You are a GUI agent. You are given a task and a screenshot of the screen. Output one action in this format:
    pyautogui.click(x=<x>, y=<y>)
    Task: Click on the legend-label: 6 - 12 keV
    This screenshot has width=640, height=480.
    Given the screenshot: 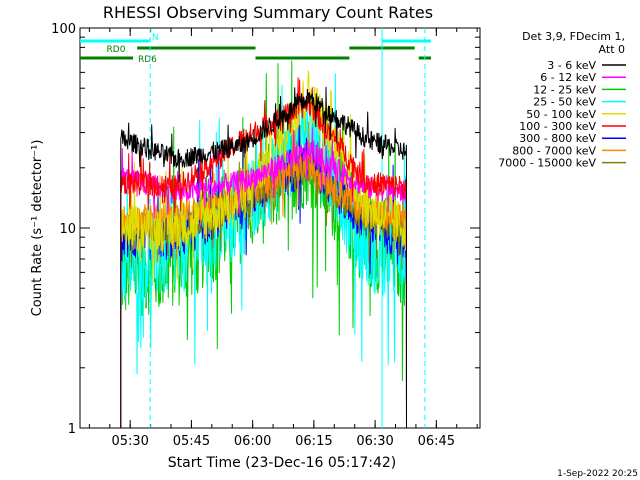 What is the action you would take?
    pyautogui.click(x=568, y=77)
    